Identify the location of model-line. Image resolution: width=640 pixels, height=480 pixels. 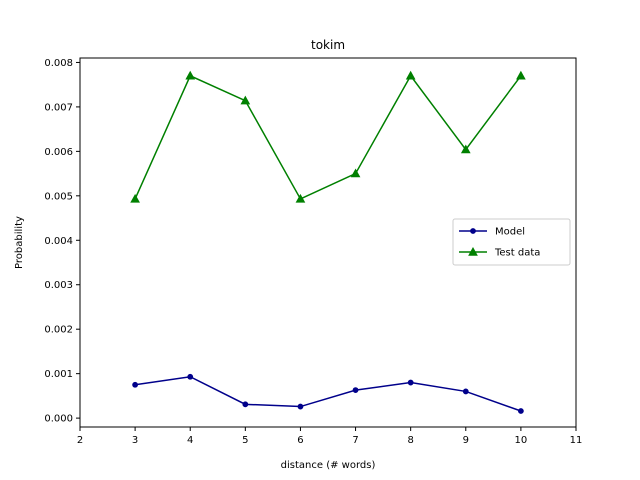
(328, 393).